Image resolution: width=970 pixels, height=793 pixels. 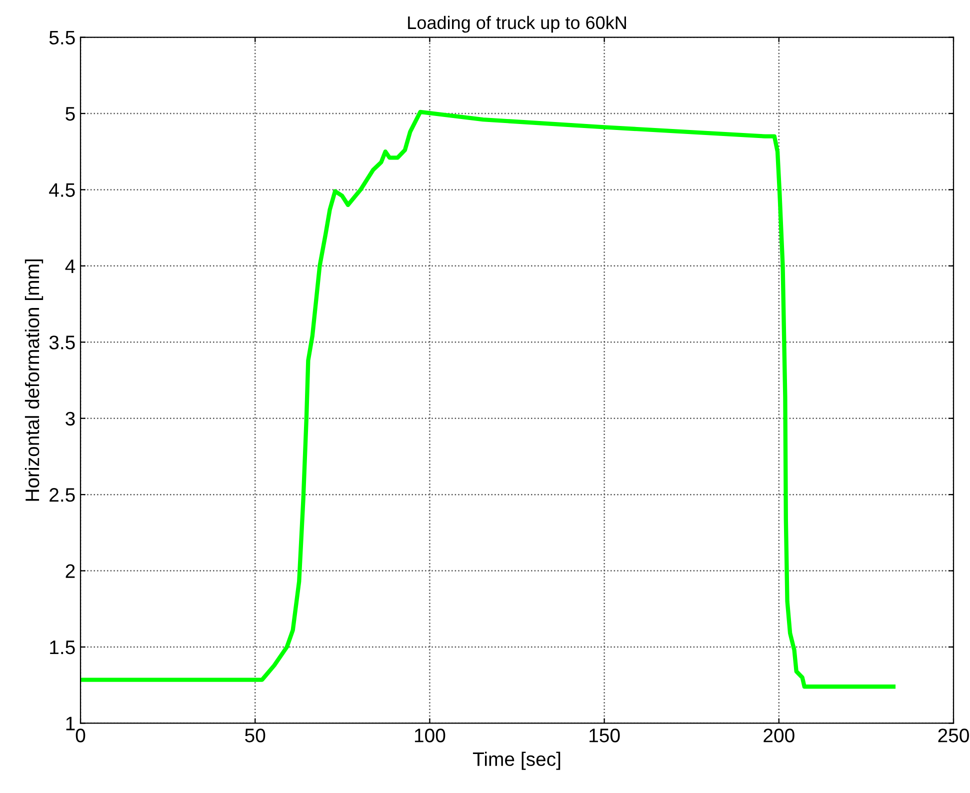 What do you see at coordinates (81, 735) in the screenshot?
I see `x-tick-label: 0` at bounding box center [81, 735].